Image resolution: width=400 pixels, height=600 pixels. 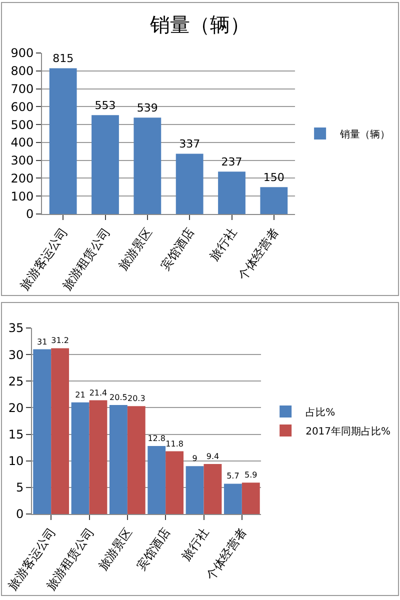 I want to click on y-tick-label: 300, so click(x=22, y=161).